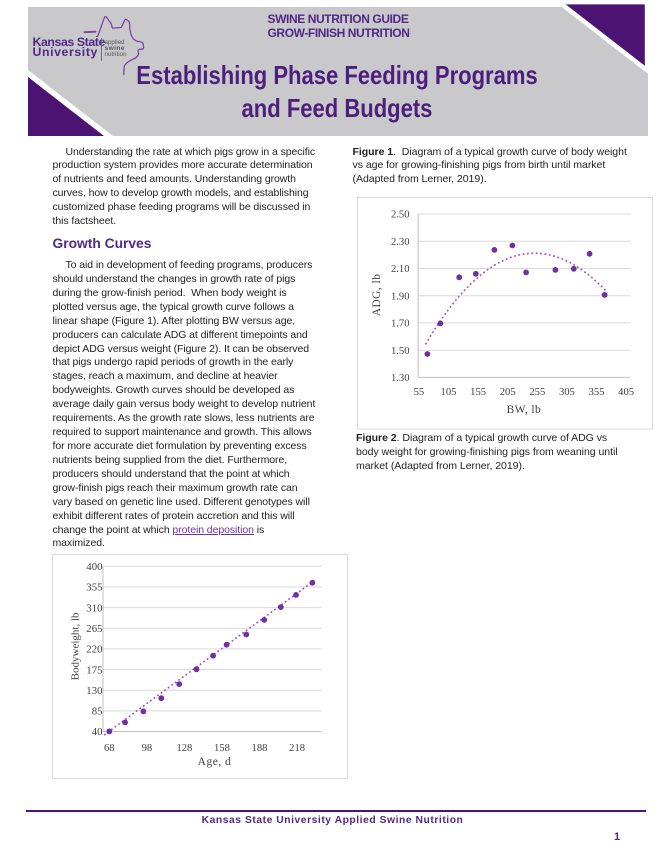 Image resolution: width=665 pixels, height=862 pixels. I want to click on svg-text: 310, so click(94, 608).